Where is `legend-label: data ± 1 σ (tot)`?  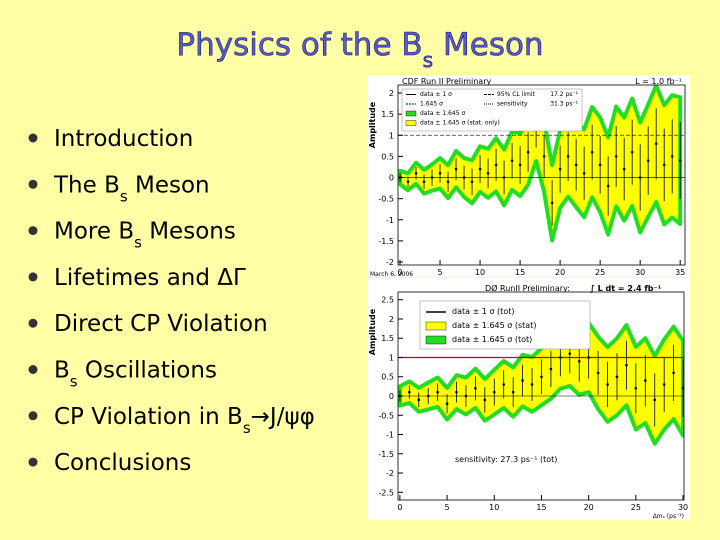 legend-label: data ± 1 σ (tot) is located at coordinates (483, 311).